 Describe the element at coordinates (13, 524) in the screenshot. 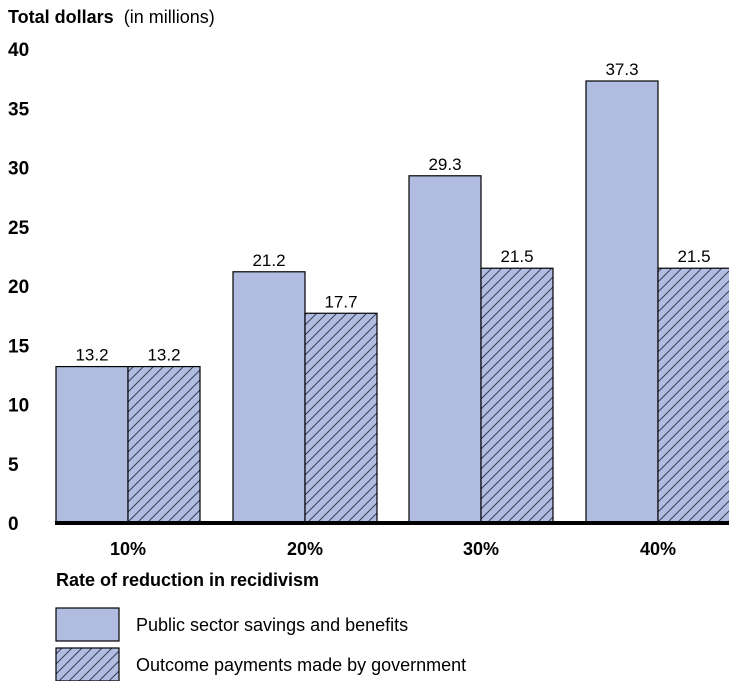

I see `y-tick-label: 0` at that location.